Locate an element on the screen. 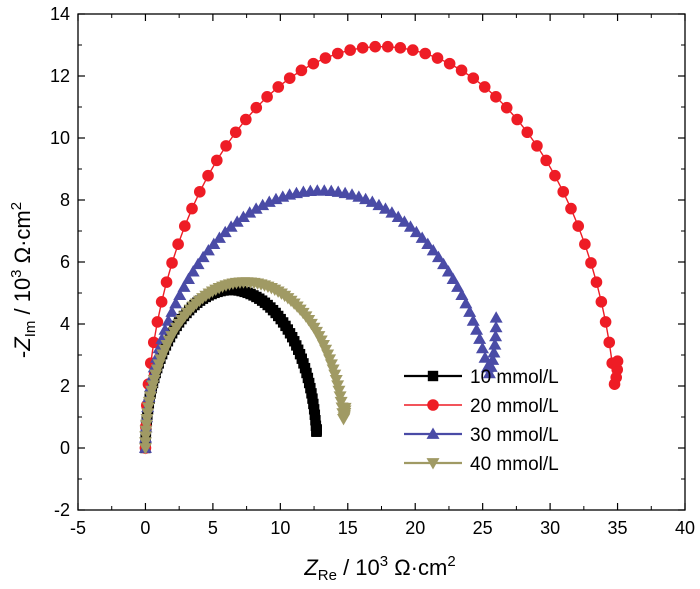 The height and width of the screenshot is (589, 700). legend-item: 40 mmol/L is located at coordinates (481, 464).